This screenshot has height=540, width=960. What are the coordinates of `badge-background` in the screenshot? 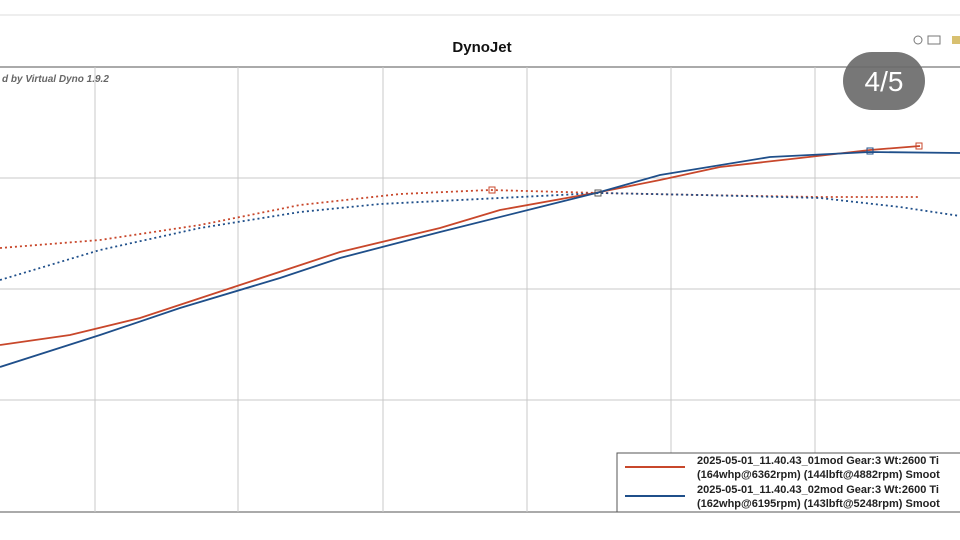 It's located at (884, 81).